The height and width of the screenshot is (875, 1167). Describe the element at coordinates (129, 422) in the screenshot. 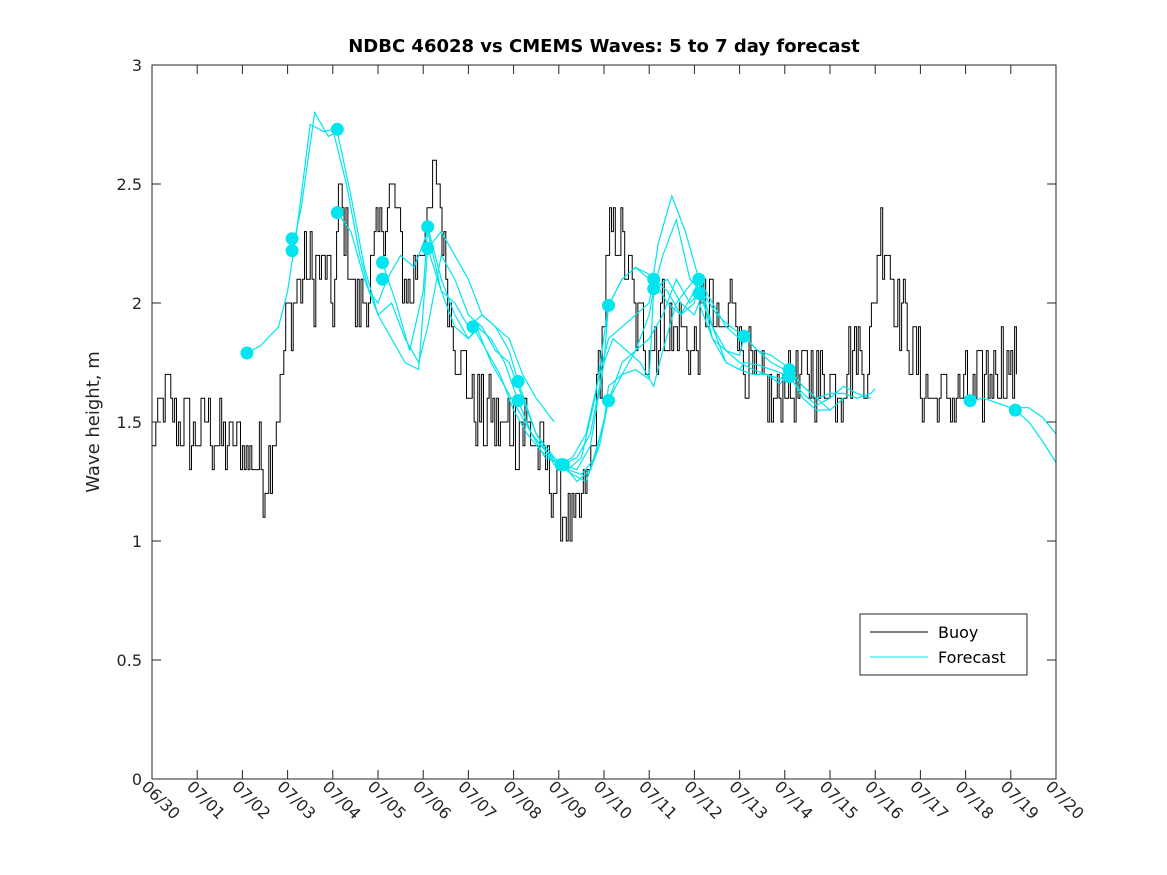

I see `y-tick-label: 1.5` at that location.